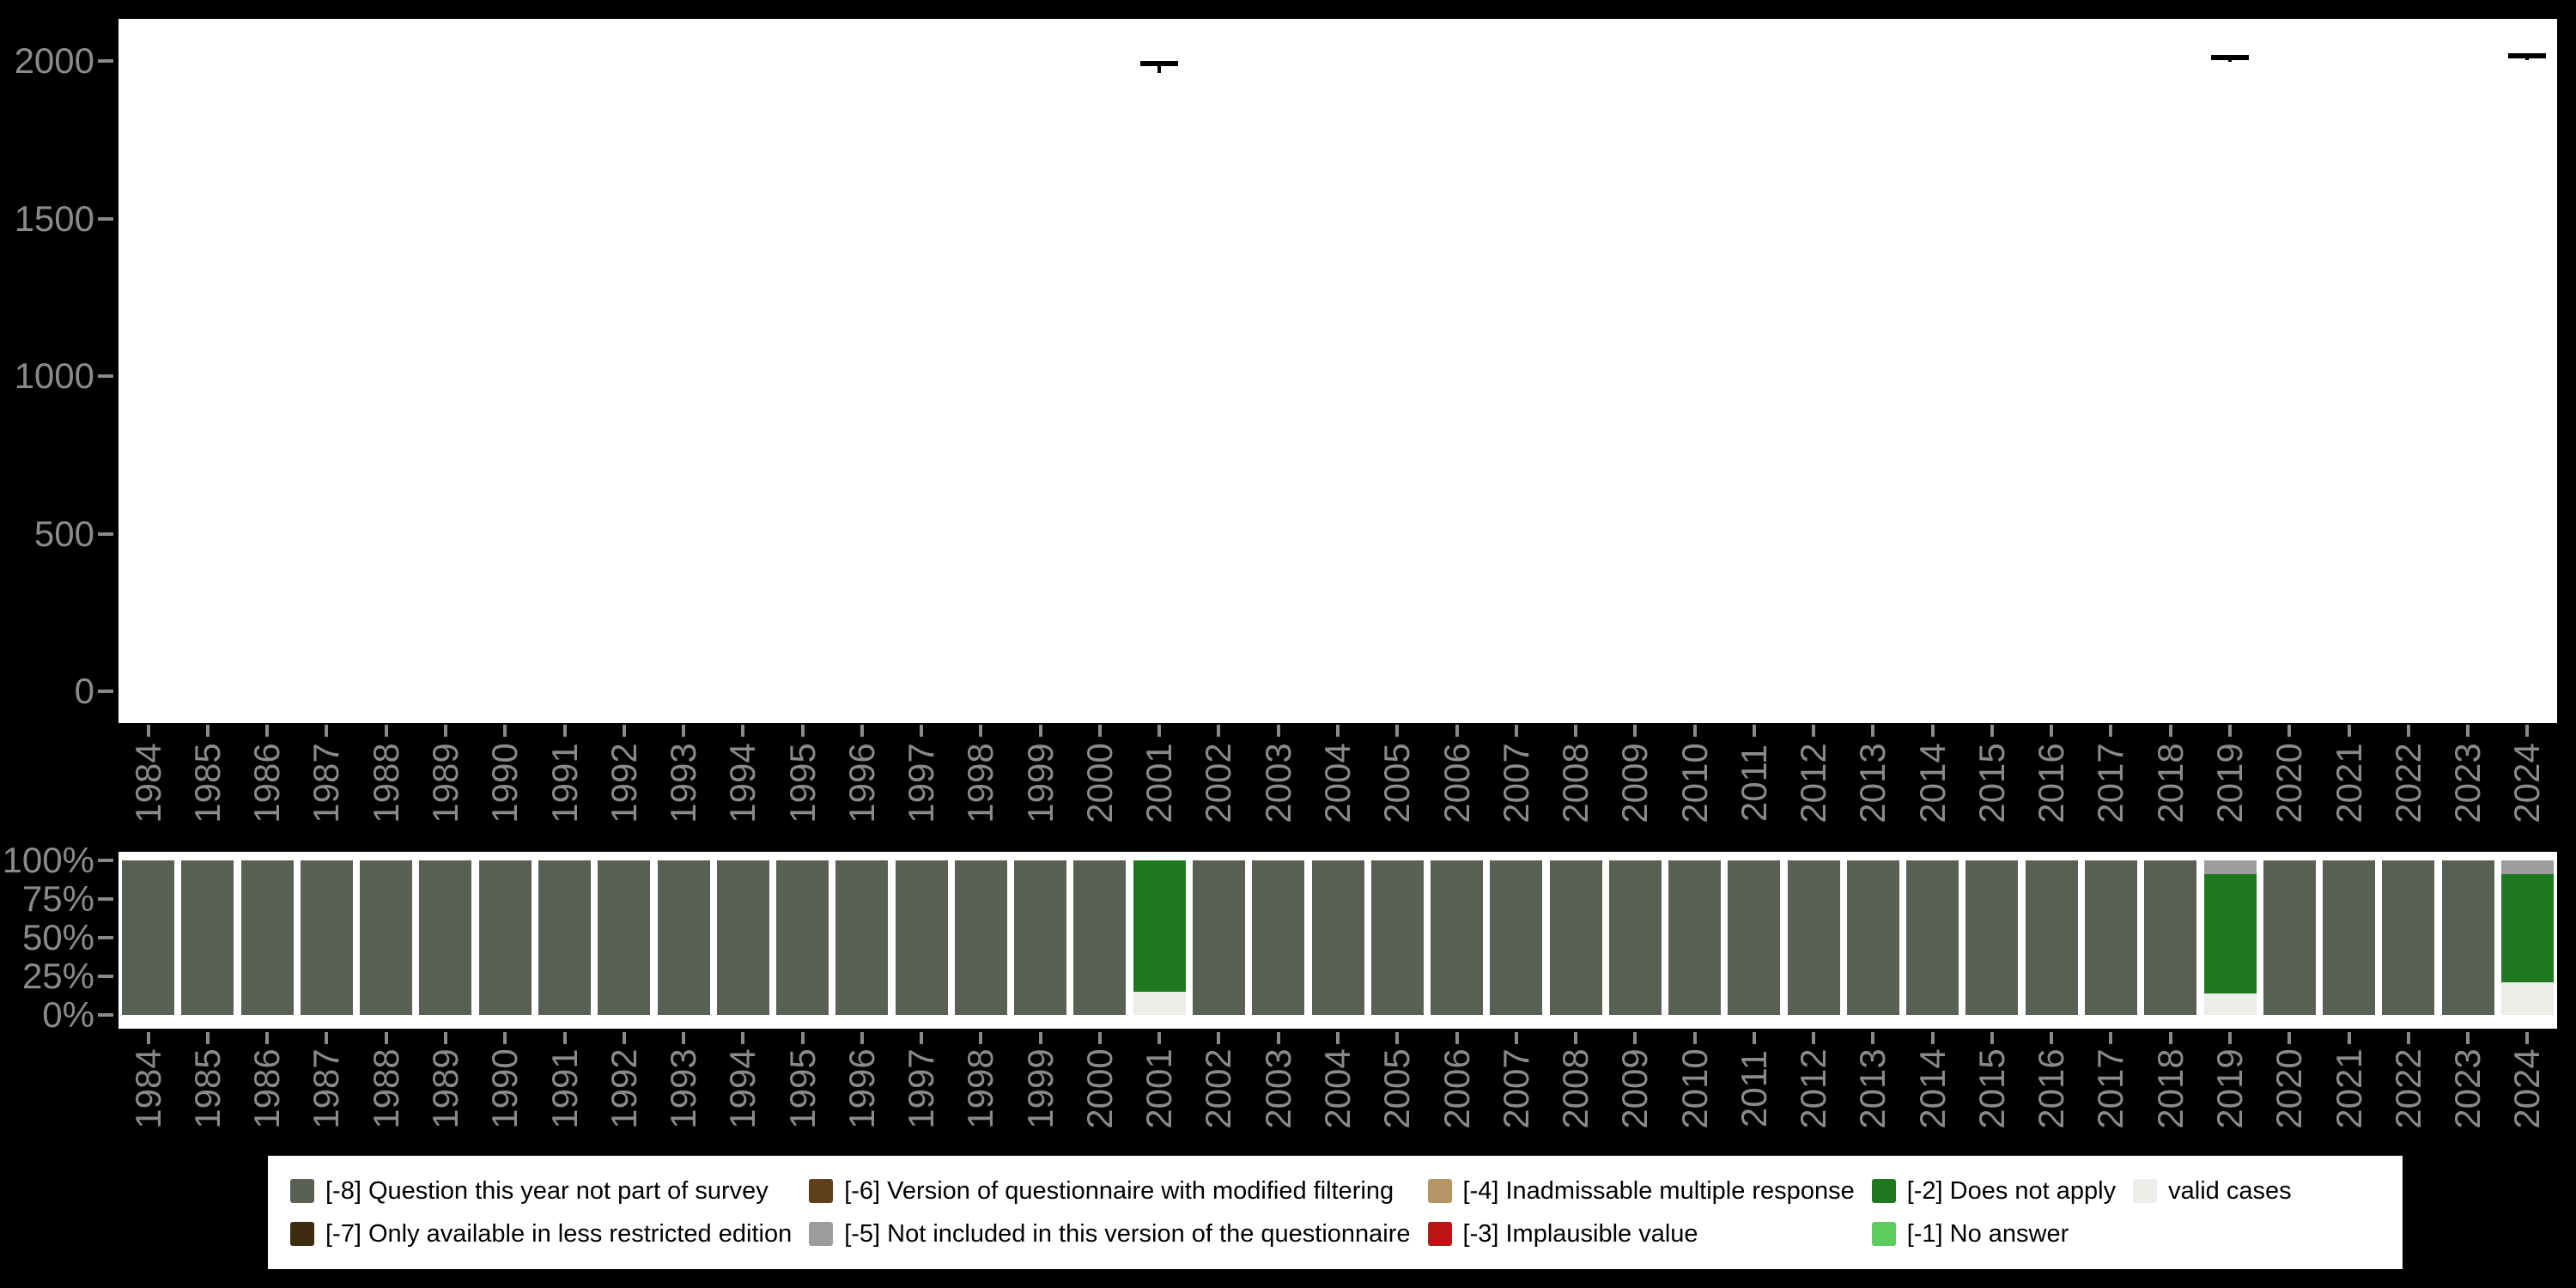 This screenshot has width=2576, height=1288. What do you see at coordinates (505, 1089) in the screenshot?
I see `bottom-x-axis-label: 1990` at bounding box center [505, 1089].